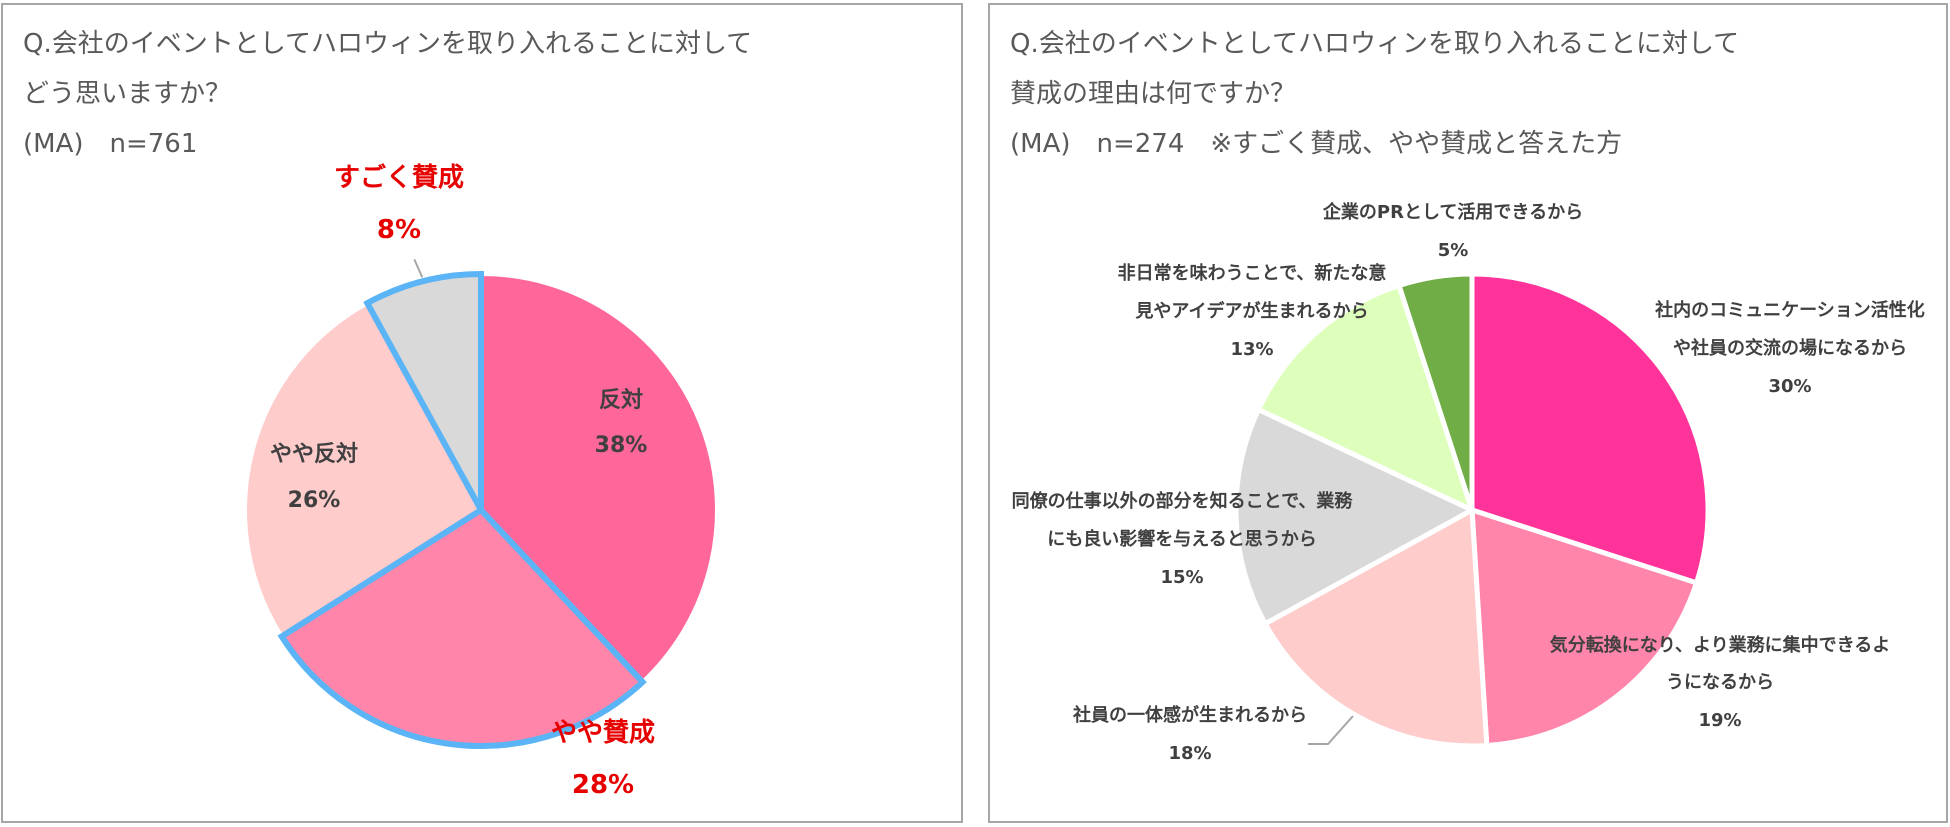 This screenshot has height=827, width=1950. What do you see at coordinates (603, 785) in the screenshot?
I see `data-label-value: 28%` at bounding box center [603, 785].